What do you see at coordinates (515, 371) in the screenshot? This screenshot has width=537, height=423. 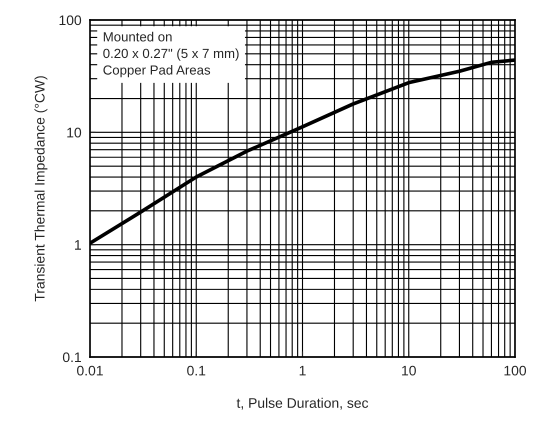 I see `x-tick-label: 100` at bounding box center [515, 371].